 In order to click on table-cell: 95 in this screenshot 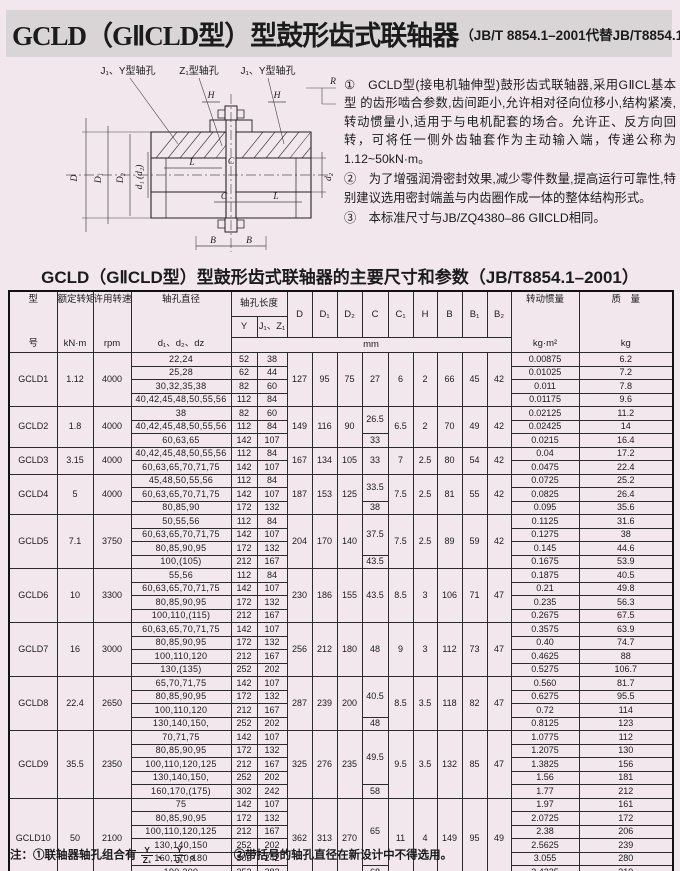, I will do `click(324, 379)`.